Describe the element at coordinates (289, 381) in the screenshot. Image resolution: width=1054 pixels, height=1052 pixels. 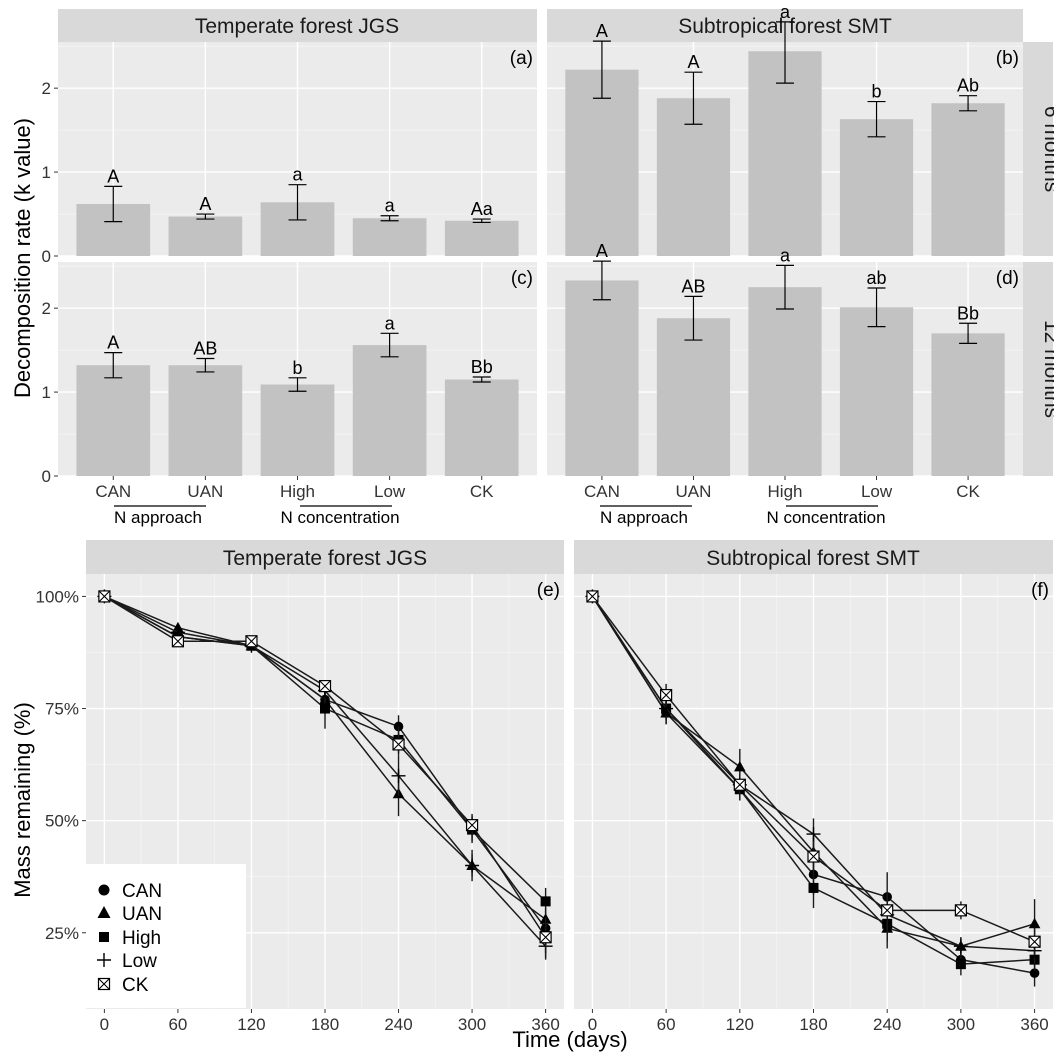
I see `panel--c-: A CAN AB UAN b High a Low Bb CK 0 1 2 (c)` at that location.